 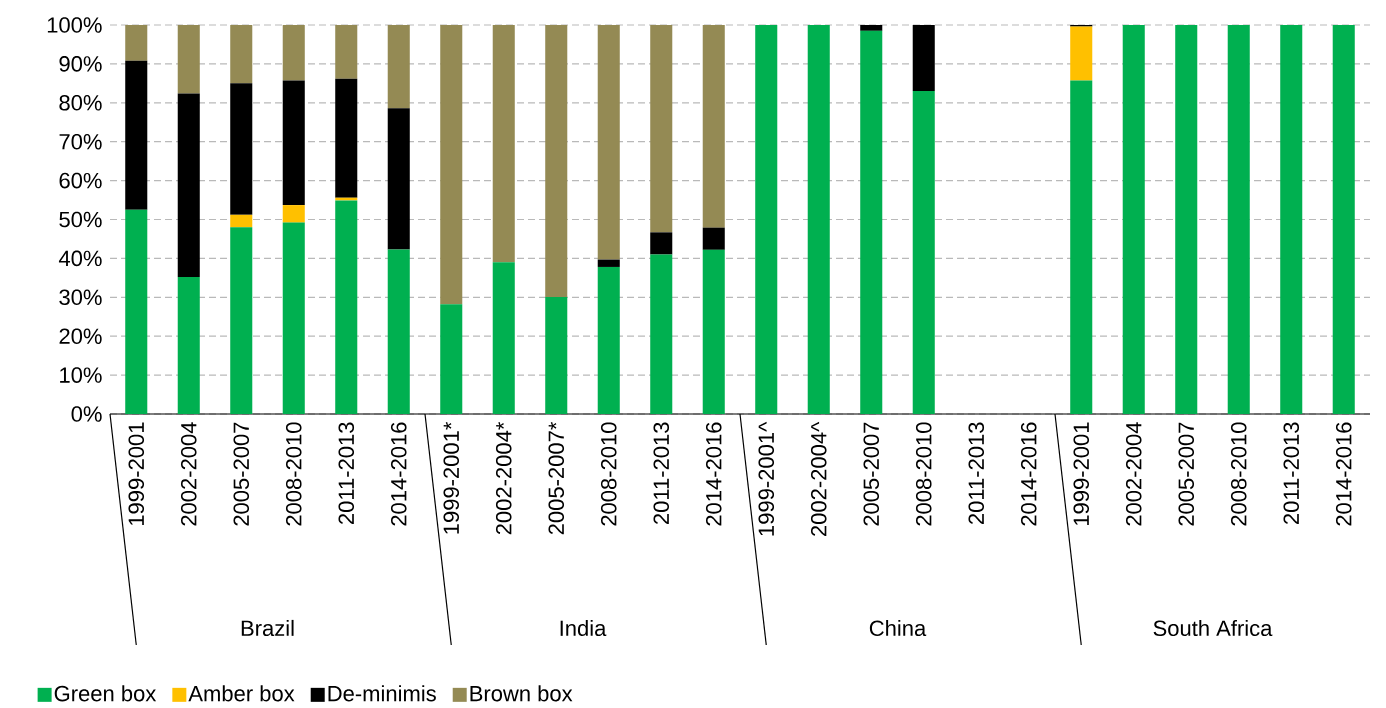 What do you see at coordinates (241, 693) in the screenshot?
I see `legend-label: Amber box` at bounding box center [241, 693].